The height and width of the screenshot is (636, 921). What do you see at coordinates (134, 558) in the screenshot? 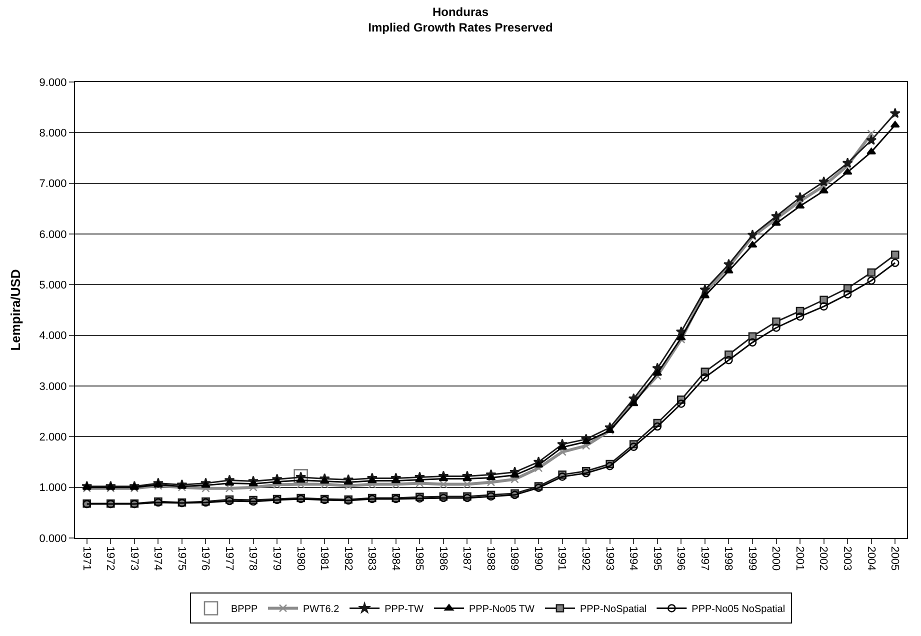
I see `x-tick-label: 1973` at bounding box center [134, 558].